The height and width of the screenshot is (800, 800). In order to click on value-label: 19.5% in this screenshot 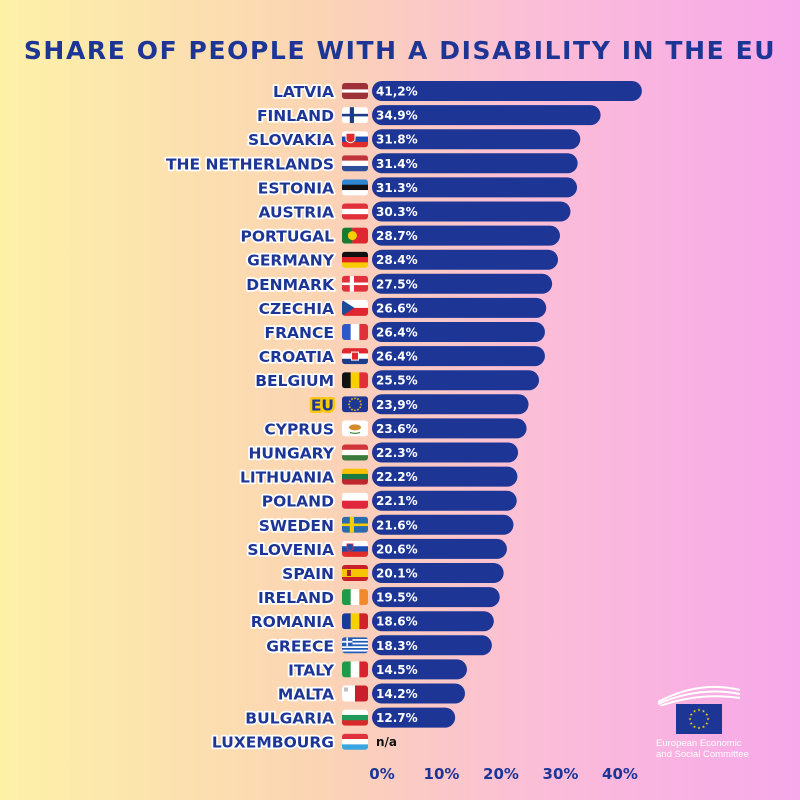, I will do `click(397, 598)`.